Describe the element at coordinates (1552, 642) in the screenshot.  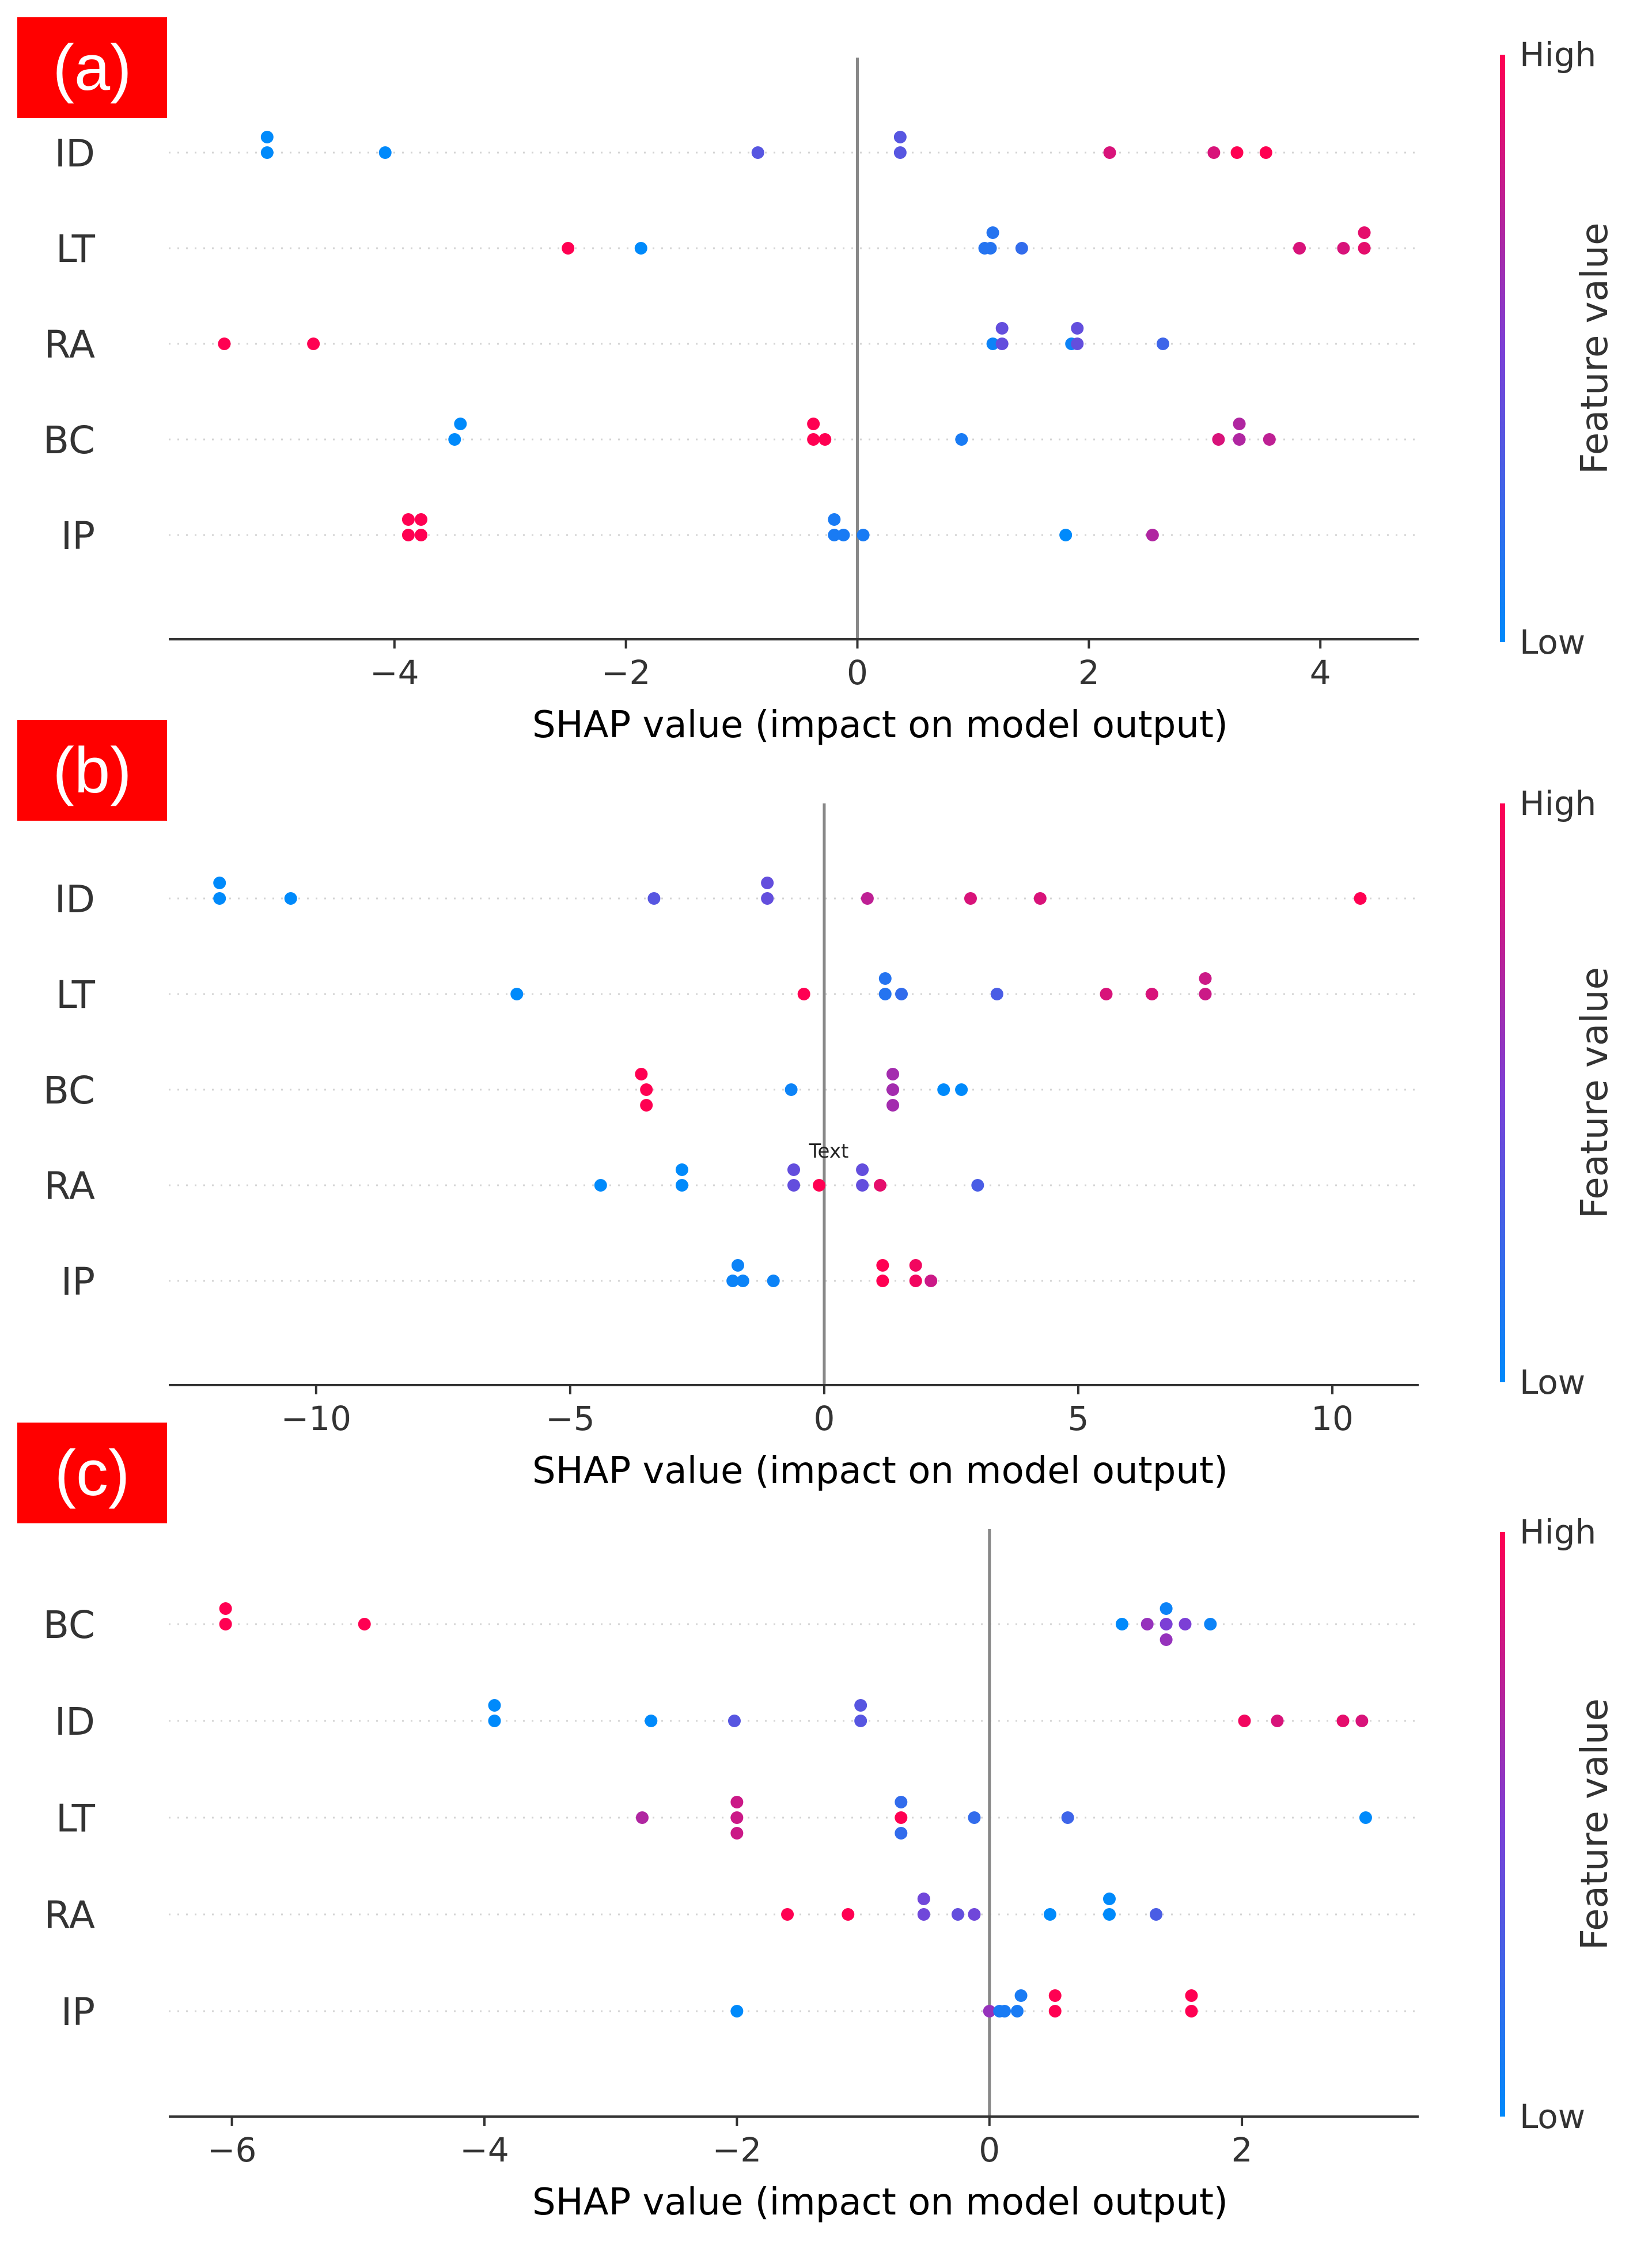
I see `colorbar-low-label: Low` at that location.